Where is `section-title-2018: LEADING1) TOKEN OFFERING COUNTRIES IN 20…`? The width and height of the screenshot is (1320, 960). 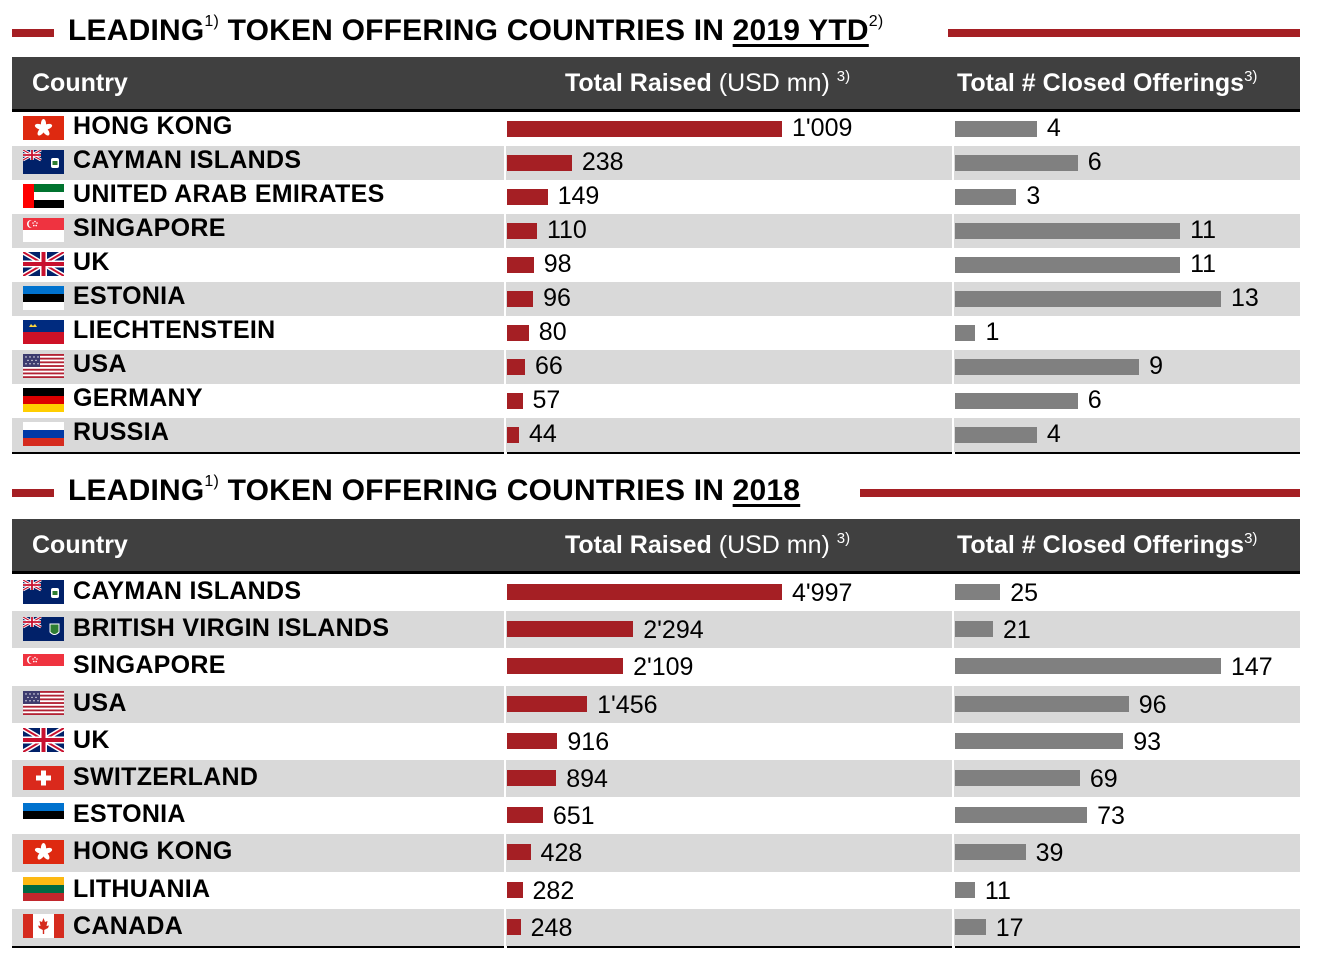 section-title-2018: LEADING1) TOKEN OFFERING COUNTRIES IN 20… is located at coordinates (660, 494).